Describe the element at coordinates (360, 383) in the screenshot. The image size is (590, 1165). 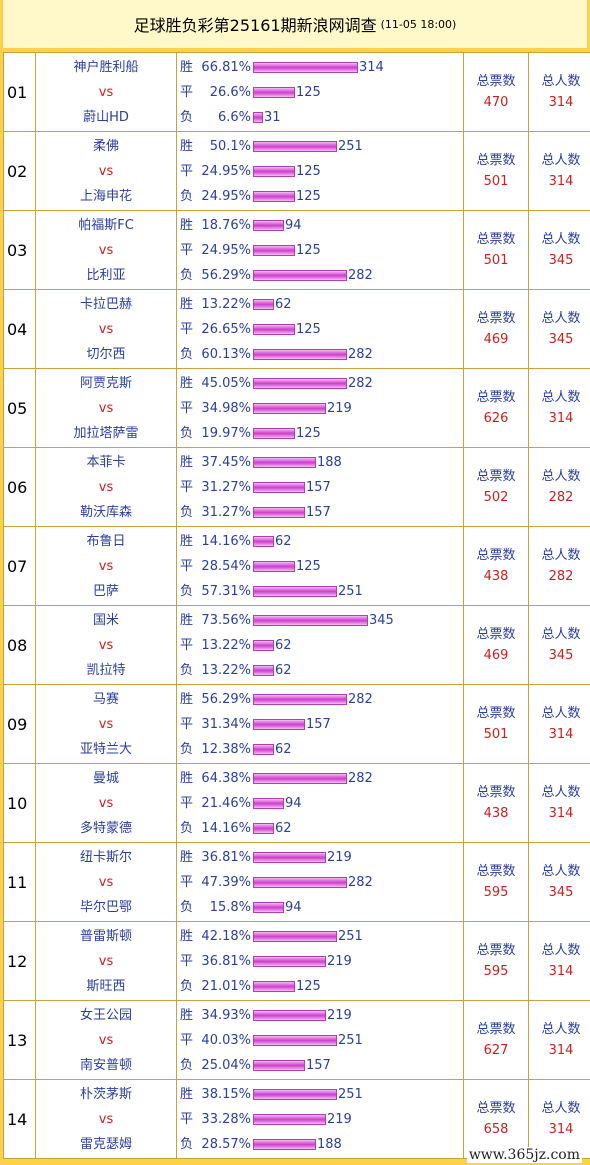
I see `vote-count: 282` at that location.